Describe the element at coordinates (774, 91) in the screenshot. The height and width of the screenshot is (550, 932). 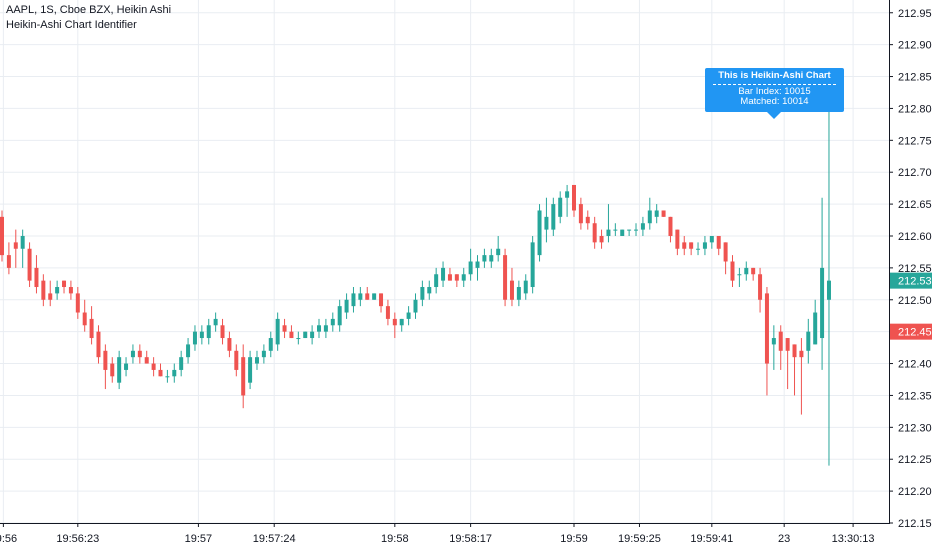
I see `tooltip-bar-index: Bar Index: 10015` at that location.